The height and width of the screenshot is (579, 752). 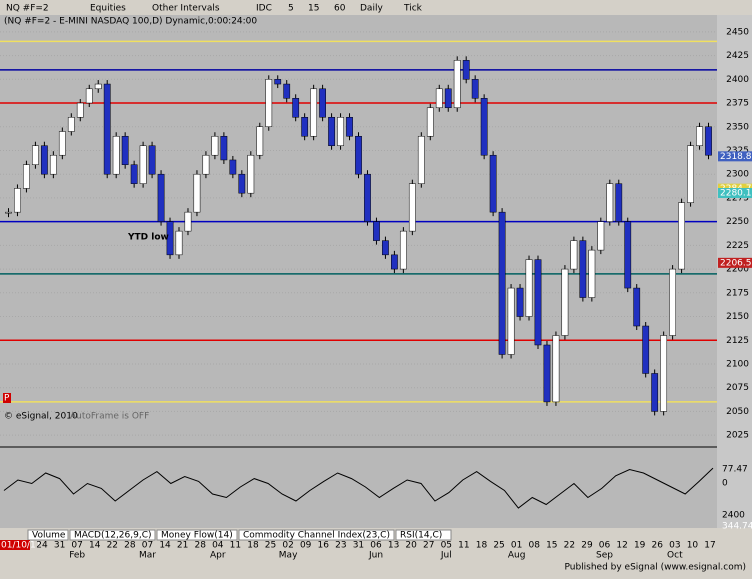 I want to click on month-label: Feb, so click(x=77, y=556).